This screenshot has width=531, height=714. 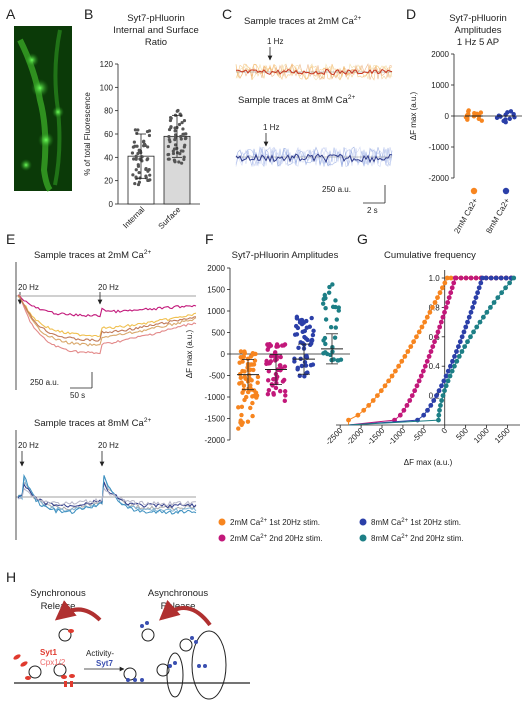 I want to click on stim-label: 20 Hz, so click(x=108, y=287).